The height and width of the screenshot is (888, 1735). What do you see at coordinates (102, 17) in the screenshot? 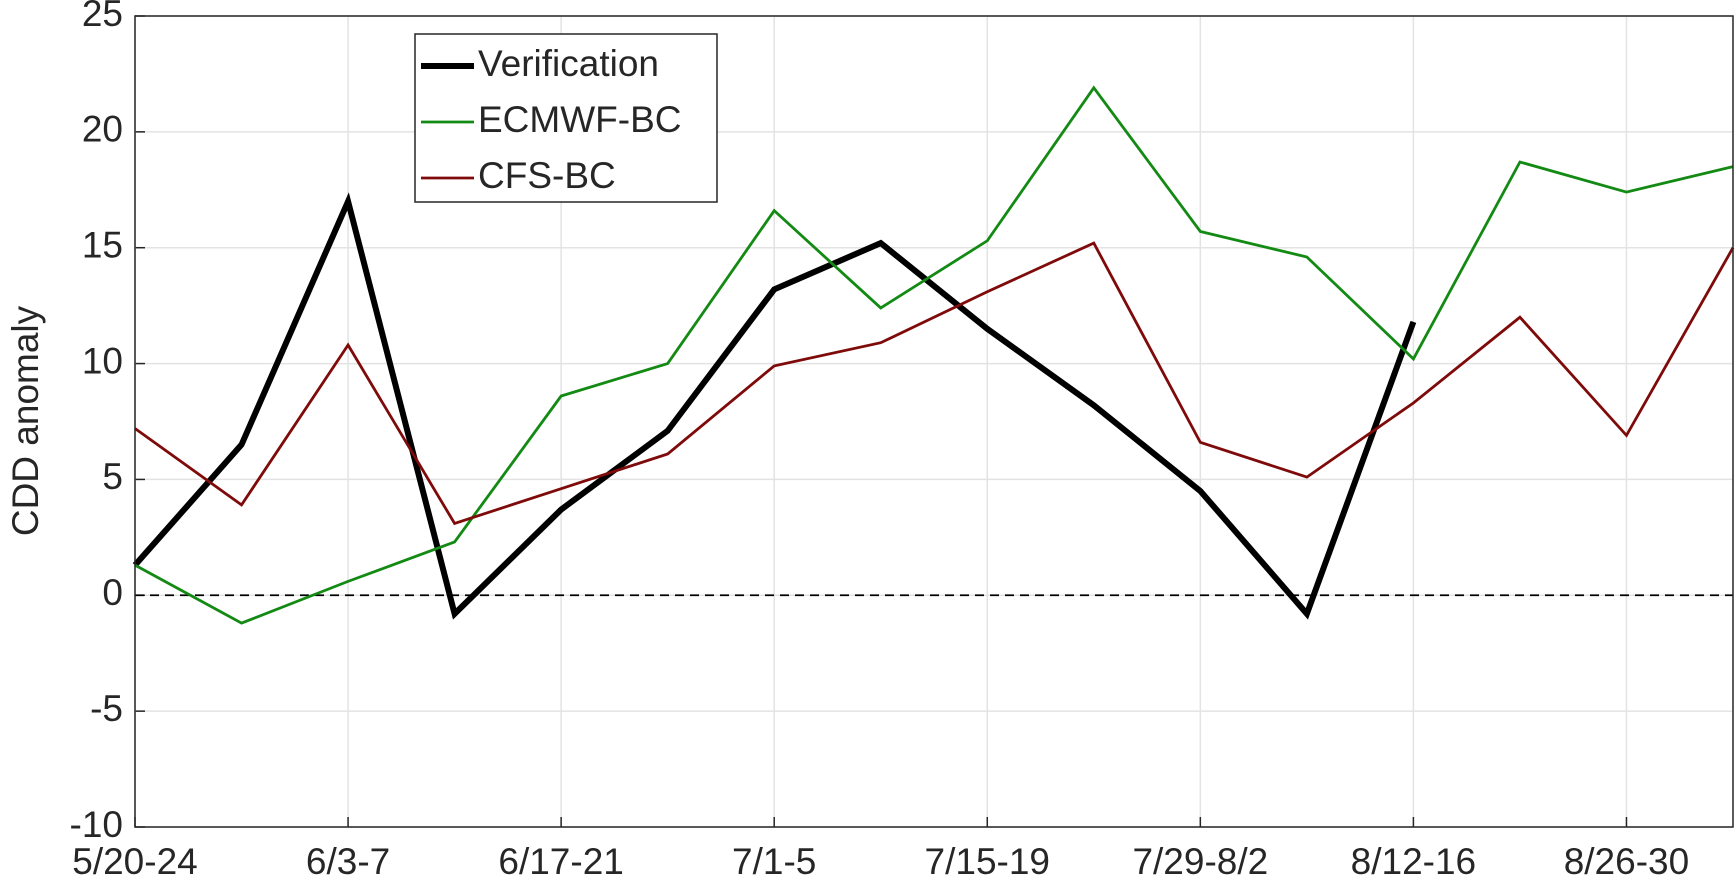
I see `y-tick-label: 25` at bounding box center [102, 17].